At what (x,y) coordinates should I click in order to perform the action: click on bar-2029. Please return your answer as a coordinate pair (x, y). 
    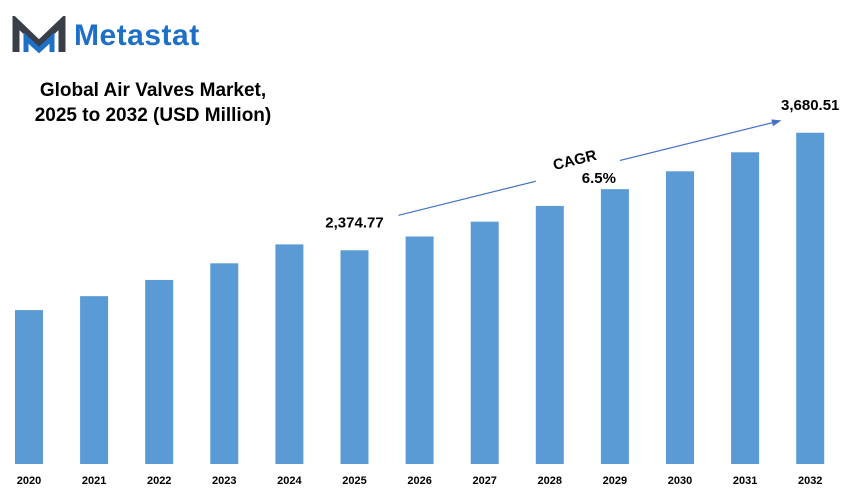
    Looking at the image, I should click on (614, 327).